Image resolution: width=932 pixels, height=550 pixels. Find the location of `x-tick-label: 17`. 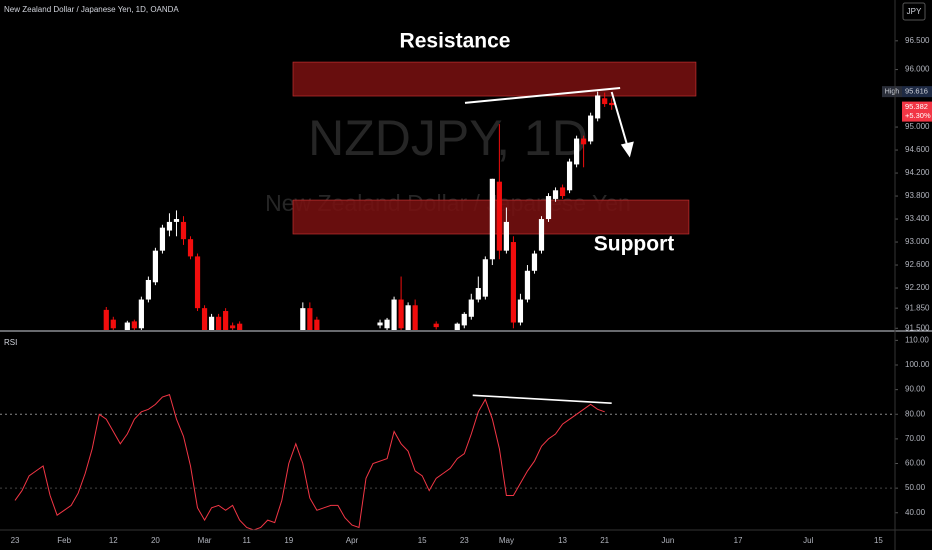

x-tick-label: 17 is located at coordinates (738, 540).